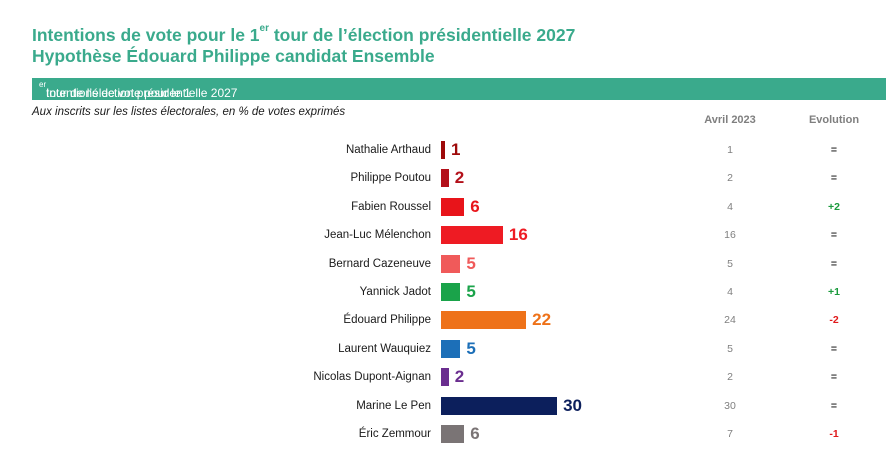 The width and height of the screenshot is (886, 458). Describe the element at coordinates (390, 178) in the screenshot. I see `candidate-name: Philippe Poutou` at that location.